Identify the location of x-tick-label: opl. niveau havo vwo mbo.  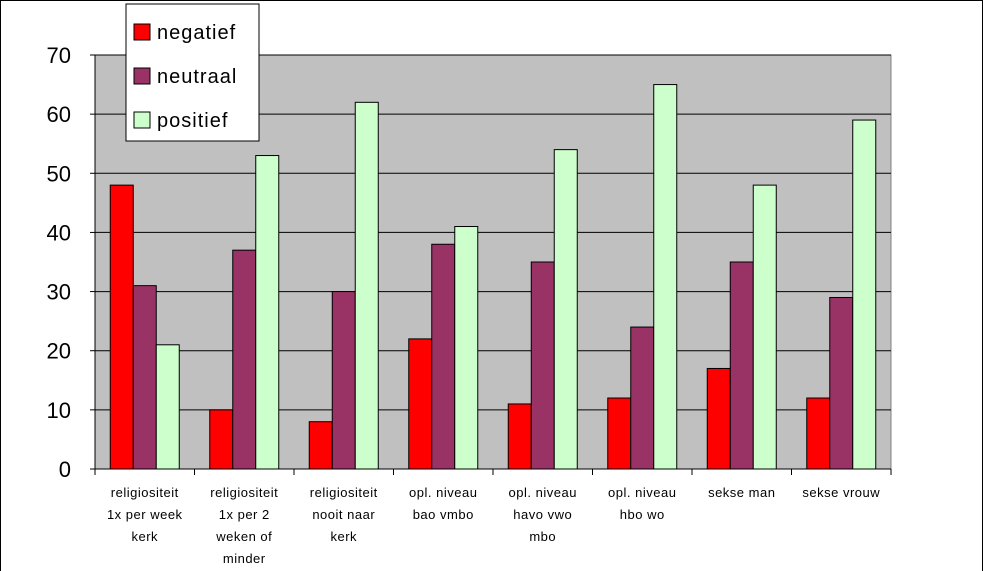
(543, 514).